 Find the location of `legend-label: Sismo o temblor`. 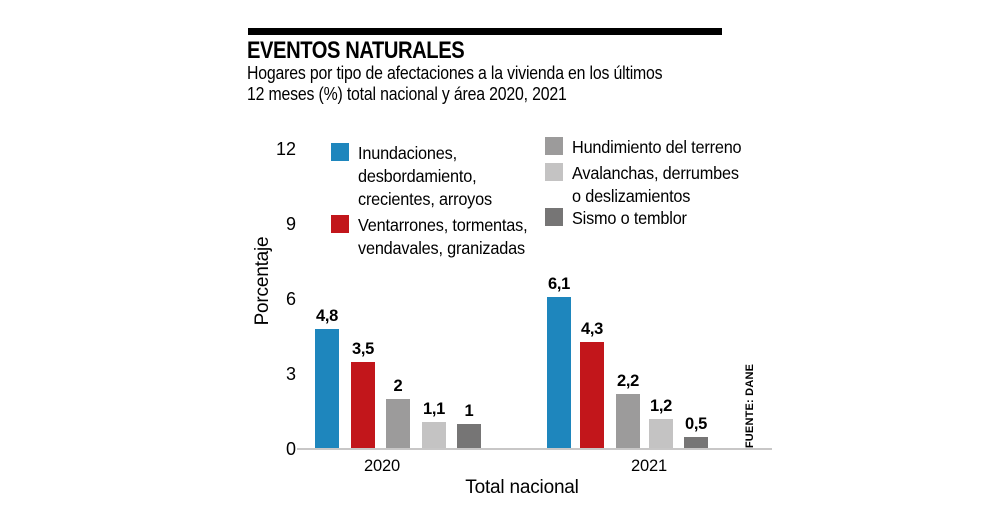

legend-label: Sismo o temblor is located at coordinates (629, 218).